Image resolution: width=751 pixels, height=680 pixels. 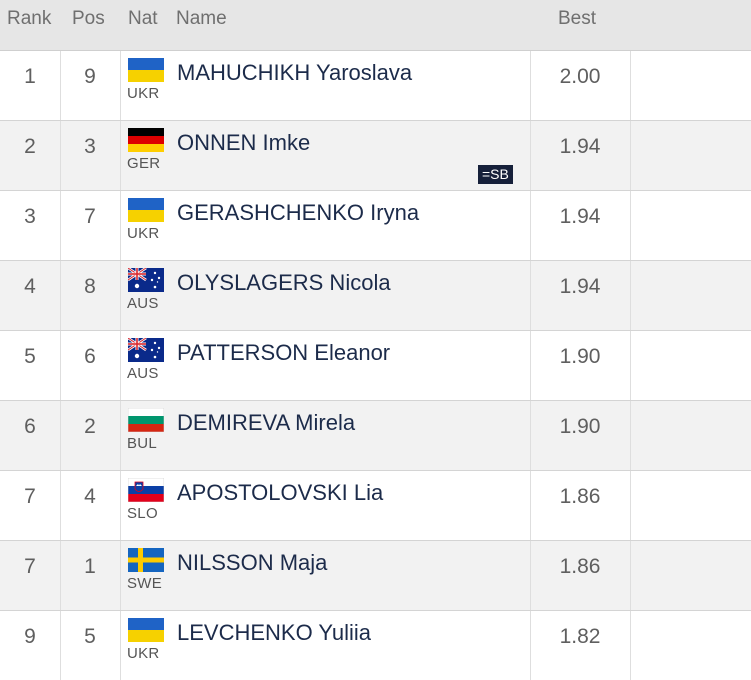 I want to click on athlete-name: APOSTOLOVSKI Lia, so click(x=280, y=492).